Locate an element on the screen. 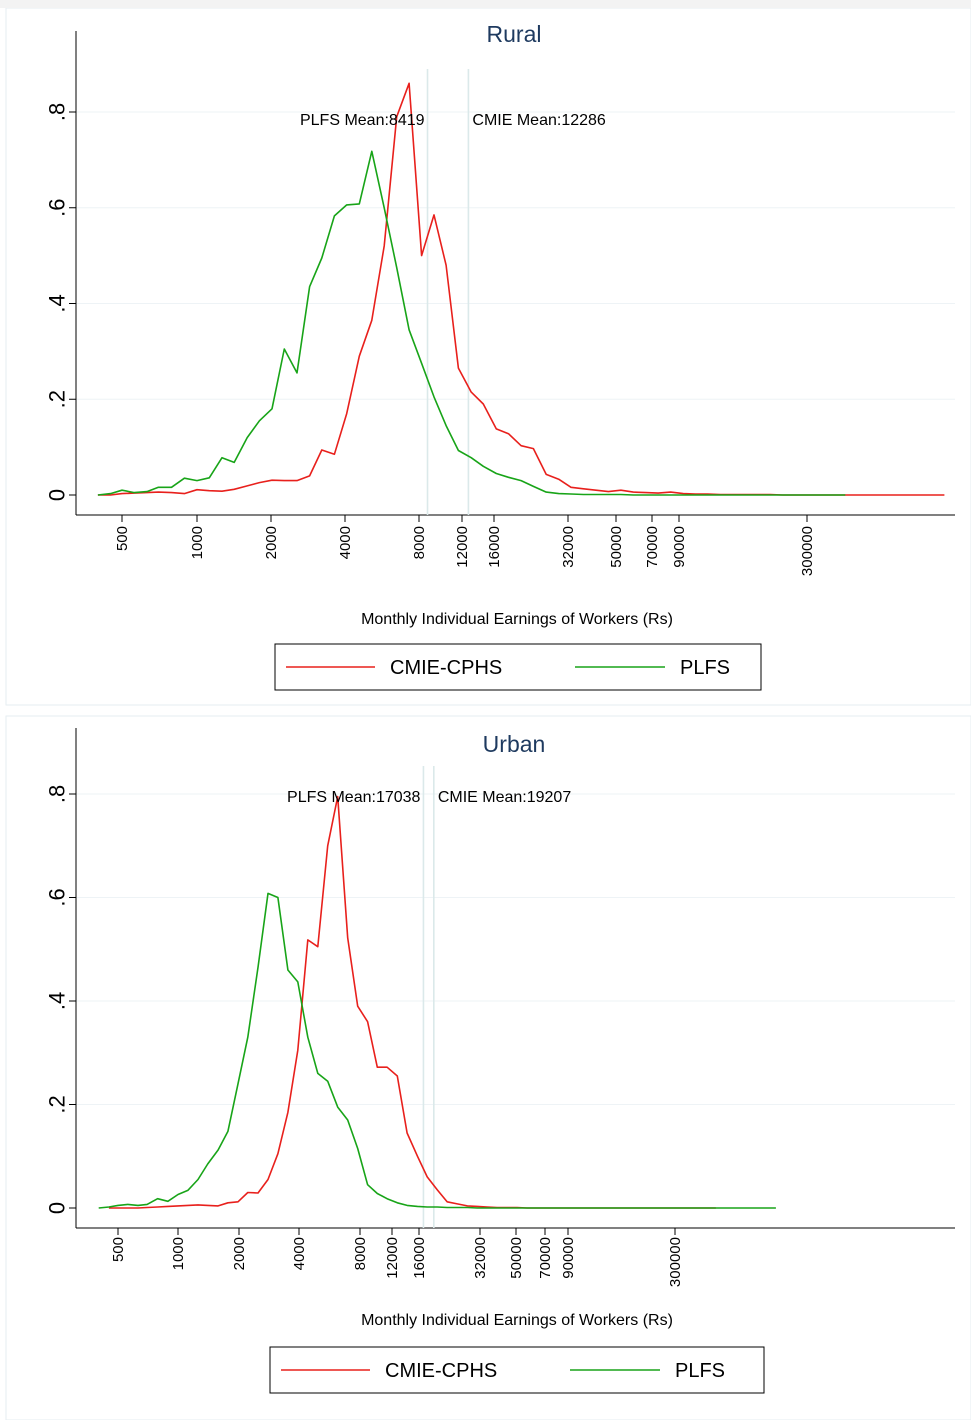 The image size is (971, 1425). figure-header-strip is located at coordinates (485, 4).